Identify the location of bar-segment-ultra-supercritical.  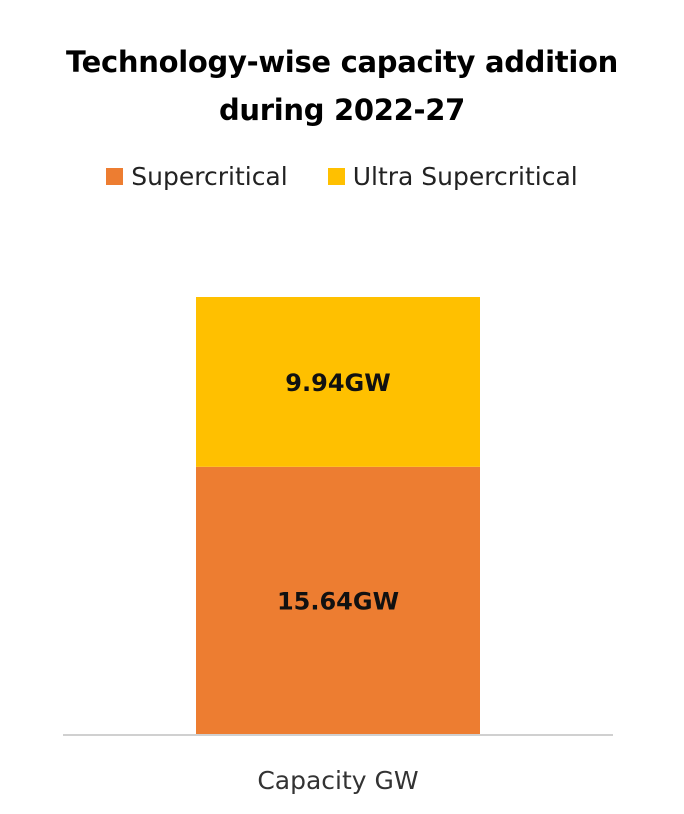
(338, 382).